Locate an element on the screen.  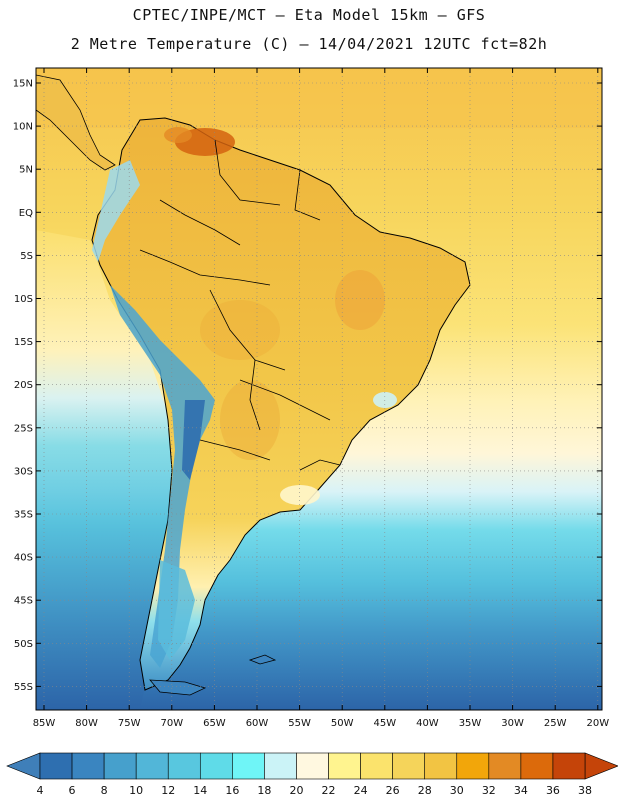
patagonia-cool is located at coordinates (176, 610).